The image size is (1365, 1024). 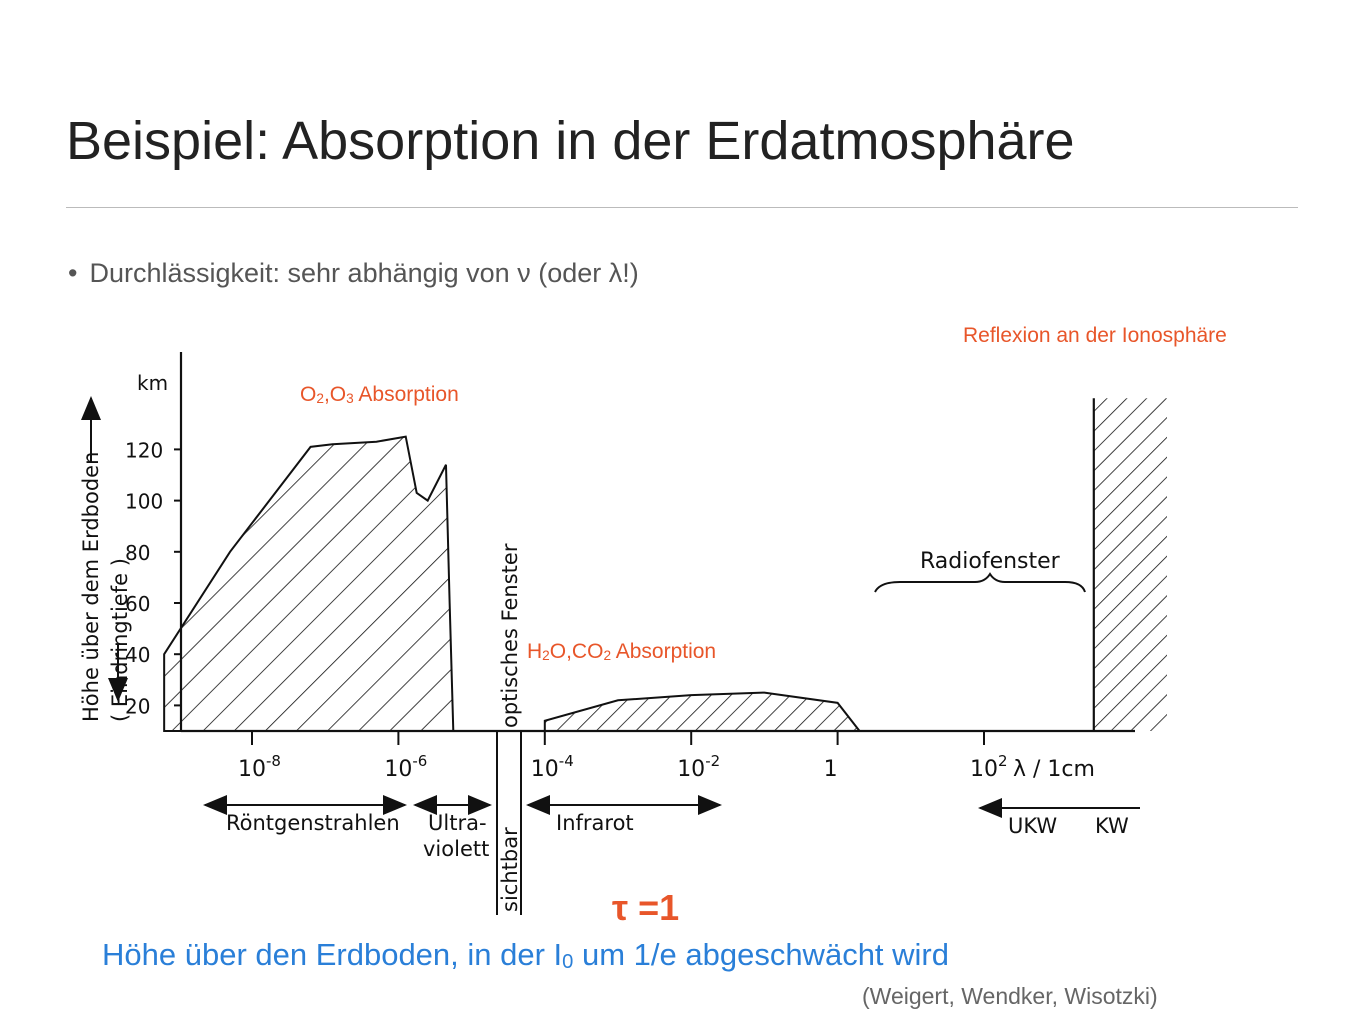 What do you see at coordinates (510, 635) in the screenshot?
I see `optical-window-label: optisches Fenster` at bounding box center [510, 635].